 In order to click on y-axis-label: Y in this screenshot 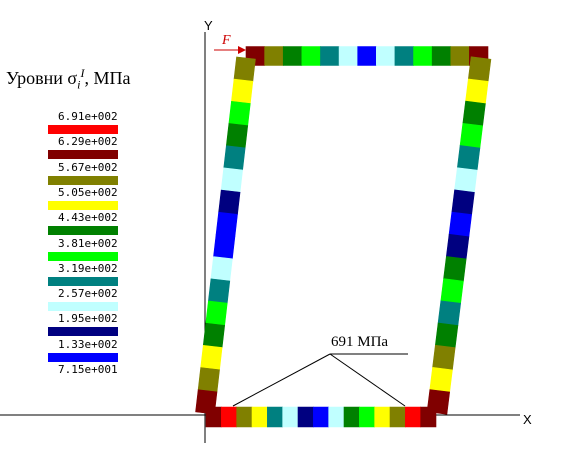, I will do `click(208, 25)`.